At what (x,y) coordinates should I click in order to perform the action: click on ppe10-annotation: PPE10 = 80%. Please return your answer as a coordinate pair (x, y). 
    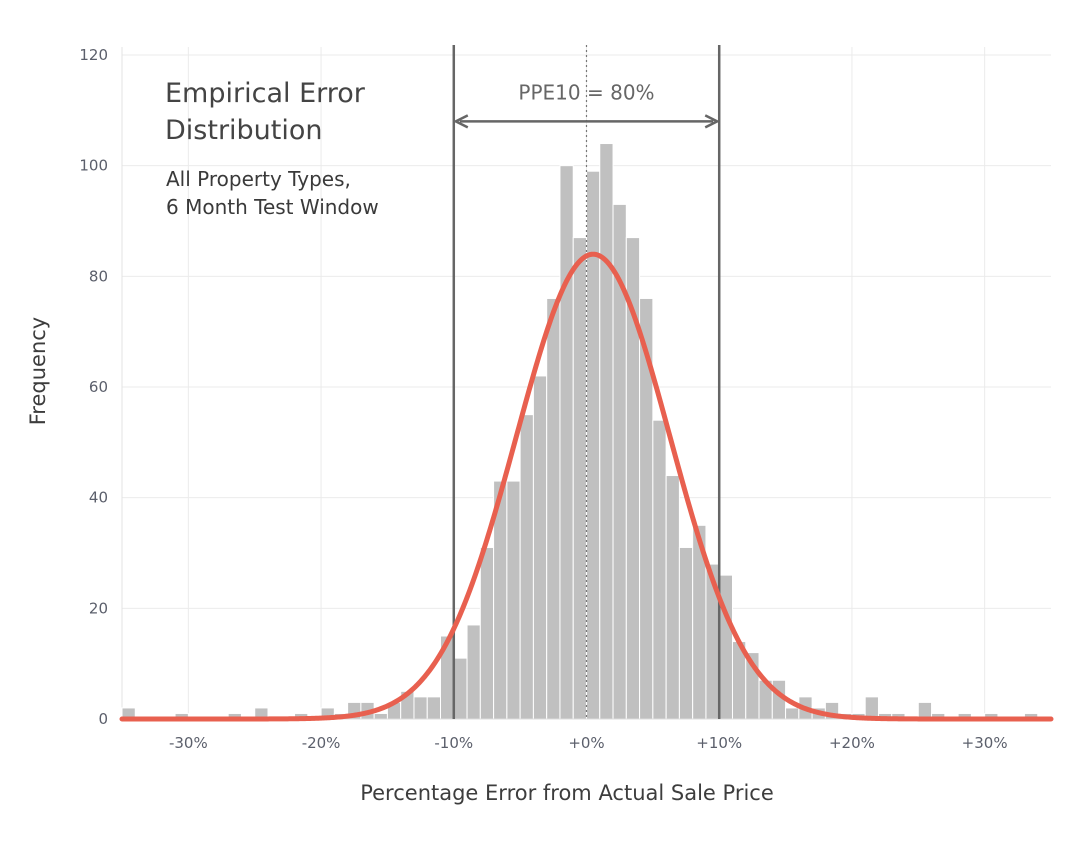
    Looking at the image, I should click on (586, 104).